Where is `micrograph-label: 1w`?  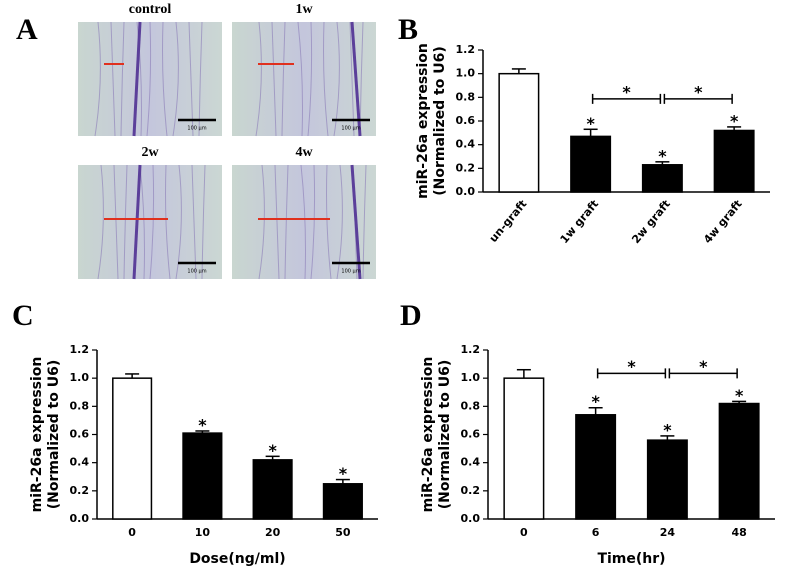 micrograph-label: 1w is located at coordinates (304, 9).